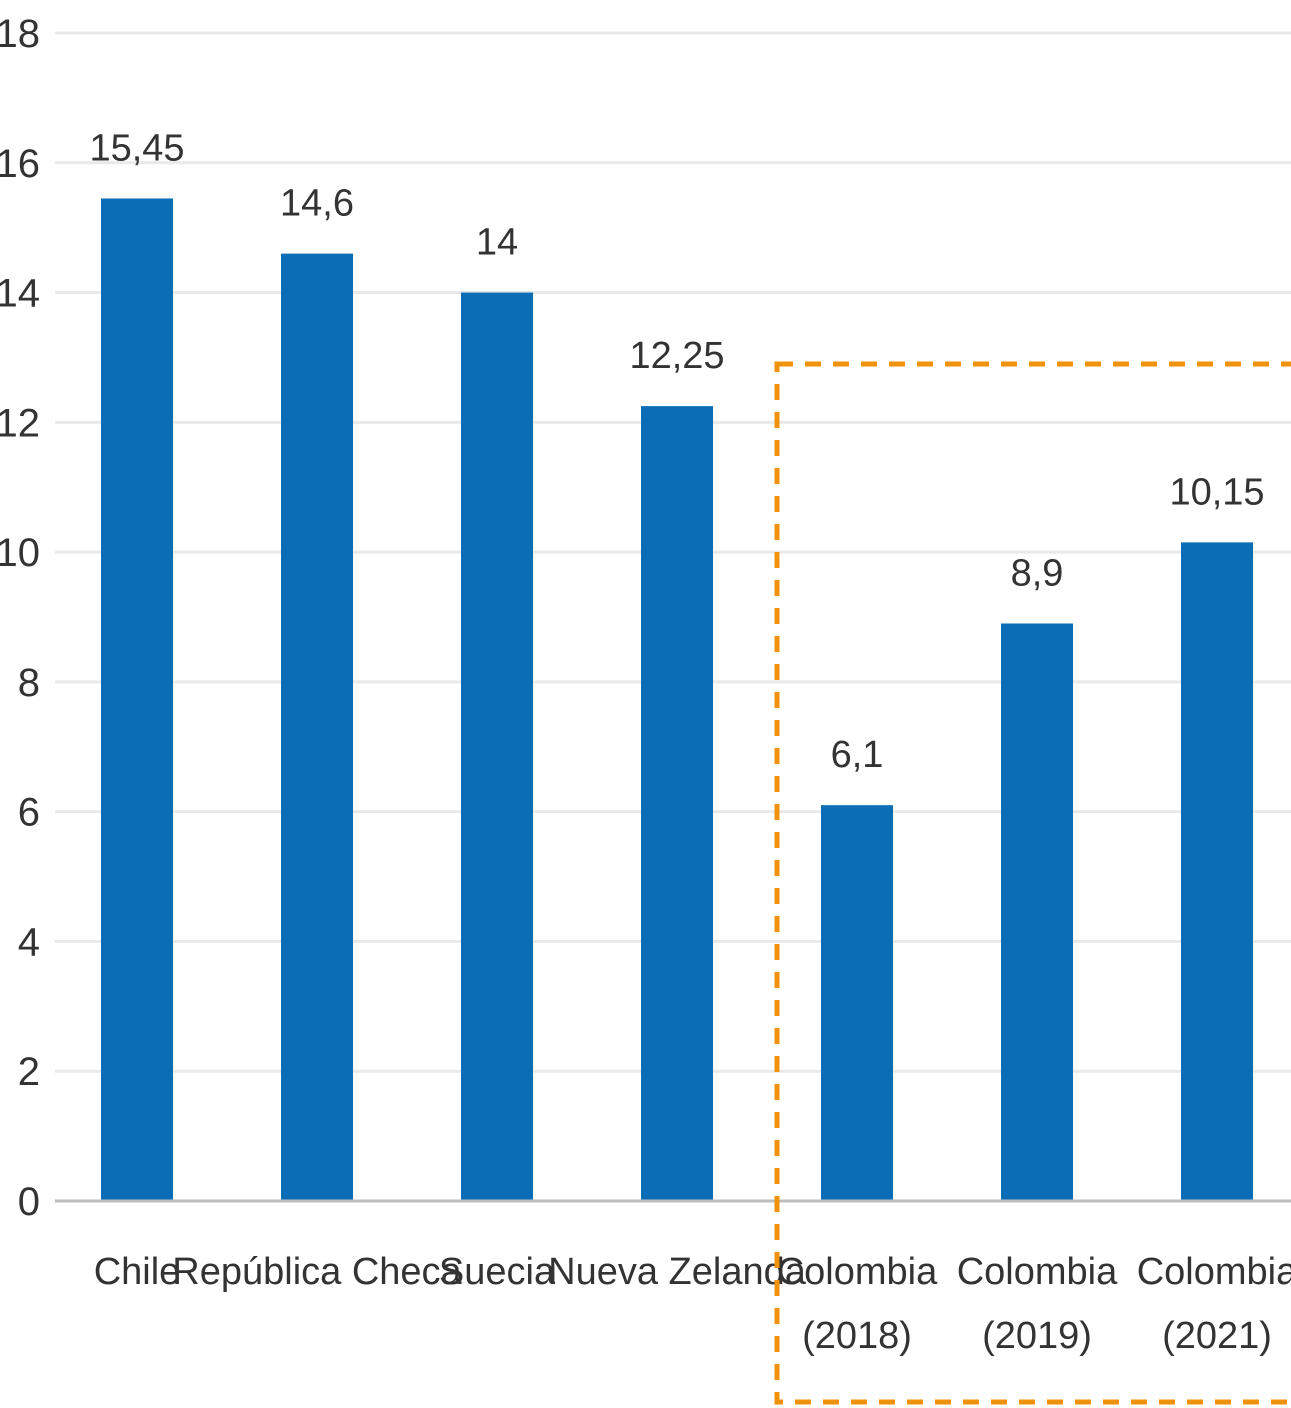 The image size is (1291, 1408). What do you see at coordinates (137, 1272) in the screenshot?
I see `category-label: Chile` at bounding box center [137, 1272].